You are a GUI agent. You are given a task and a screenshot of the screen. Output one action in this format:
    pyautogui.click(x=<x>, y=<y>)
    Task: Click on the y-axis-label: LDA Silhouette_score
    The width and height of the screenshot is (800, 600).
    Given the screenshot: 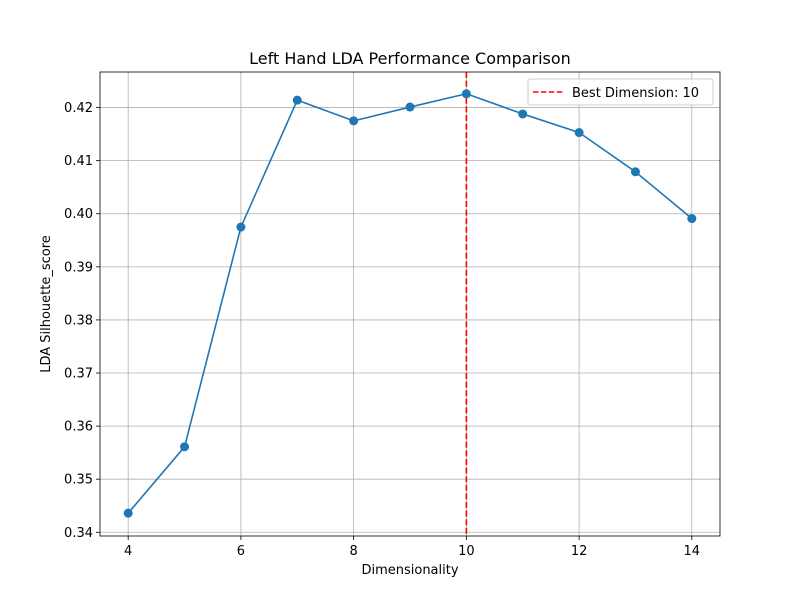 What is the action you would take?
    pyautogui.click(x=46, y=304)
    